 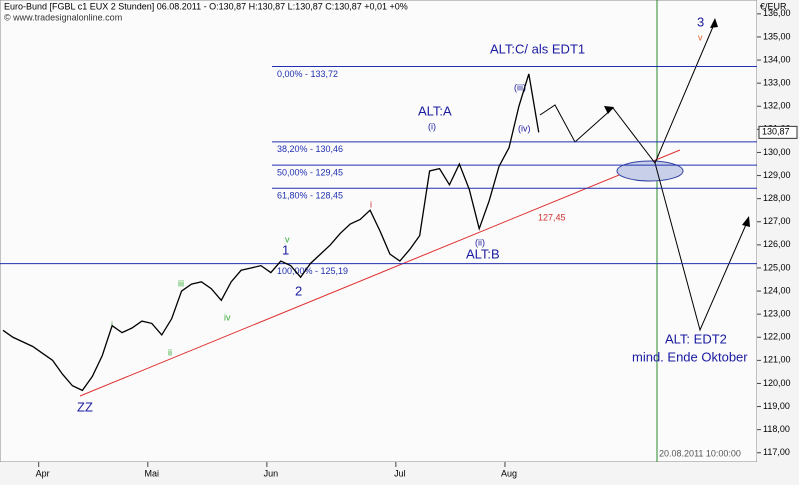 I want to click on y-tick-label: 134,00, so click(x=777, y=59).